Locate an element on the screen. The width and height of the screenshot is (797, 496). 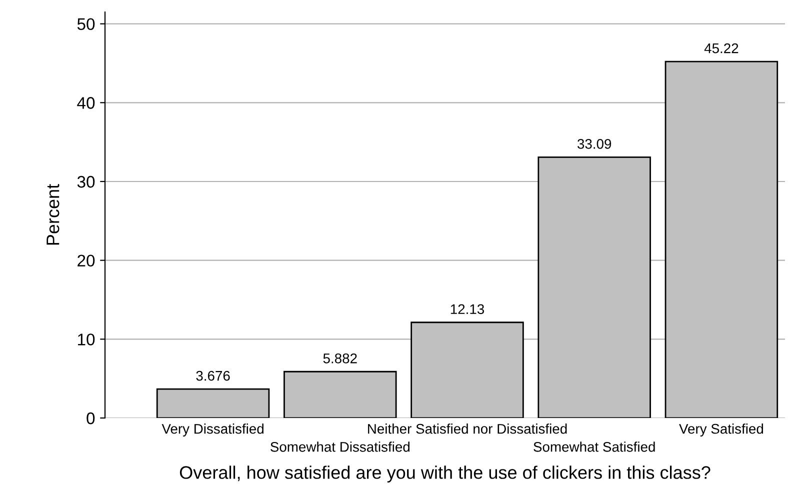
x-tick-label: Neither Satisfied nor Dissatisfied is located at coordinates (467, 429).